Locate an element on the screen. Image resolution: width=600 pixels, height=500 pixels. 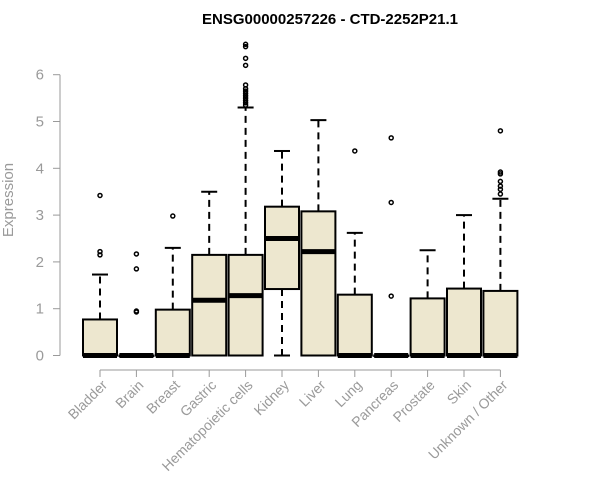
box-liver is located at coordinates (318, 238).